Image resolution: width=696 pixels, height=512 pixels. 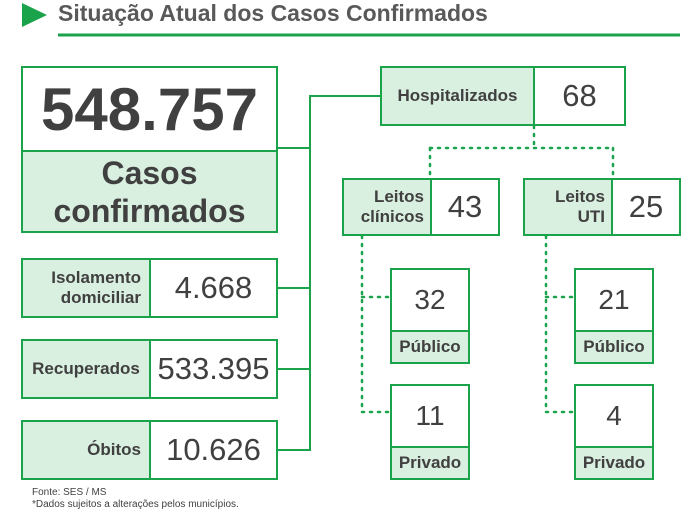 What do you see at coordinates (569, 207) in the screenshot?
I see `icu-beds-label: Leitos UTI` at bounding box center [569, 207].